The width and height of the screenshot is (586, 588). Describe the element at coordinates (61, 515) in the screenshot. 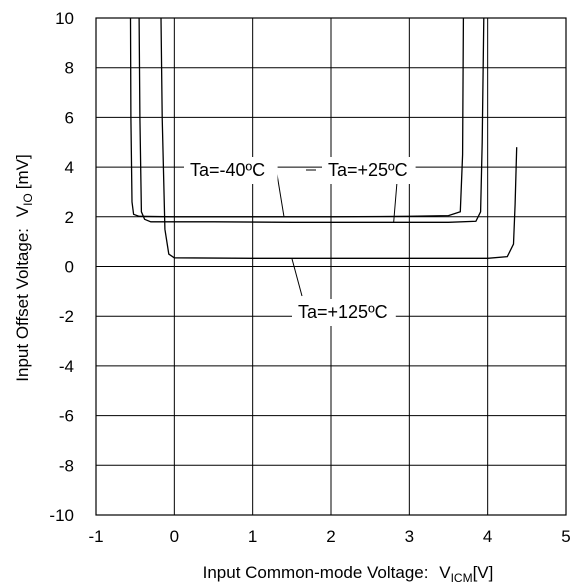

I see `y-tick-label: -10` at that location.